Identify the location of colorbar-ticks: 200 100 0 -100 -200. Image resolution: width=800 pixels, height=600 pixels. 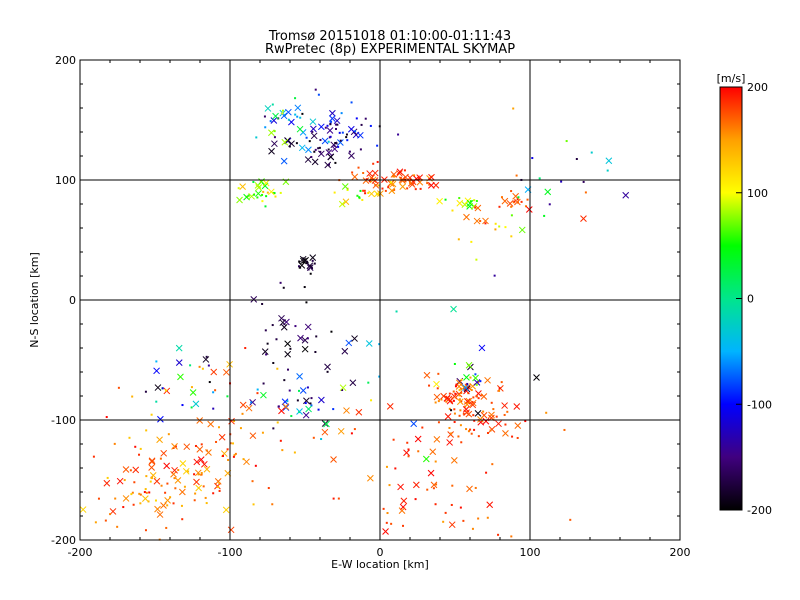
(754, 299).